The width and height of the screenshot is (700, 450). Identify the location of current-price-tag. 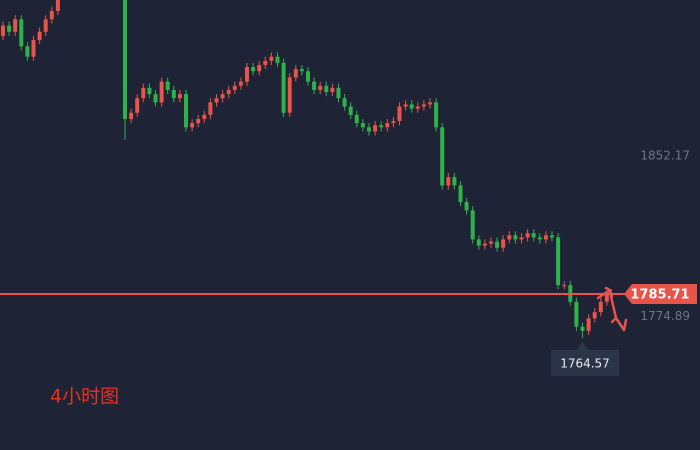
(660, 294).